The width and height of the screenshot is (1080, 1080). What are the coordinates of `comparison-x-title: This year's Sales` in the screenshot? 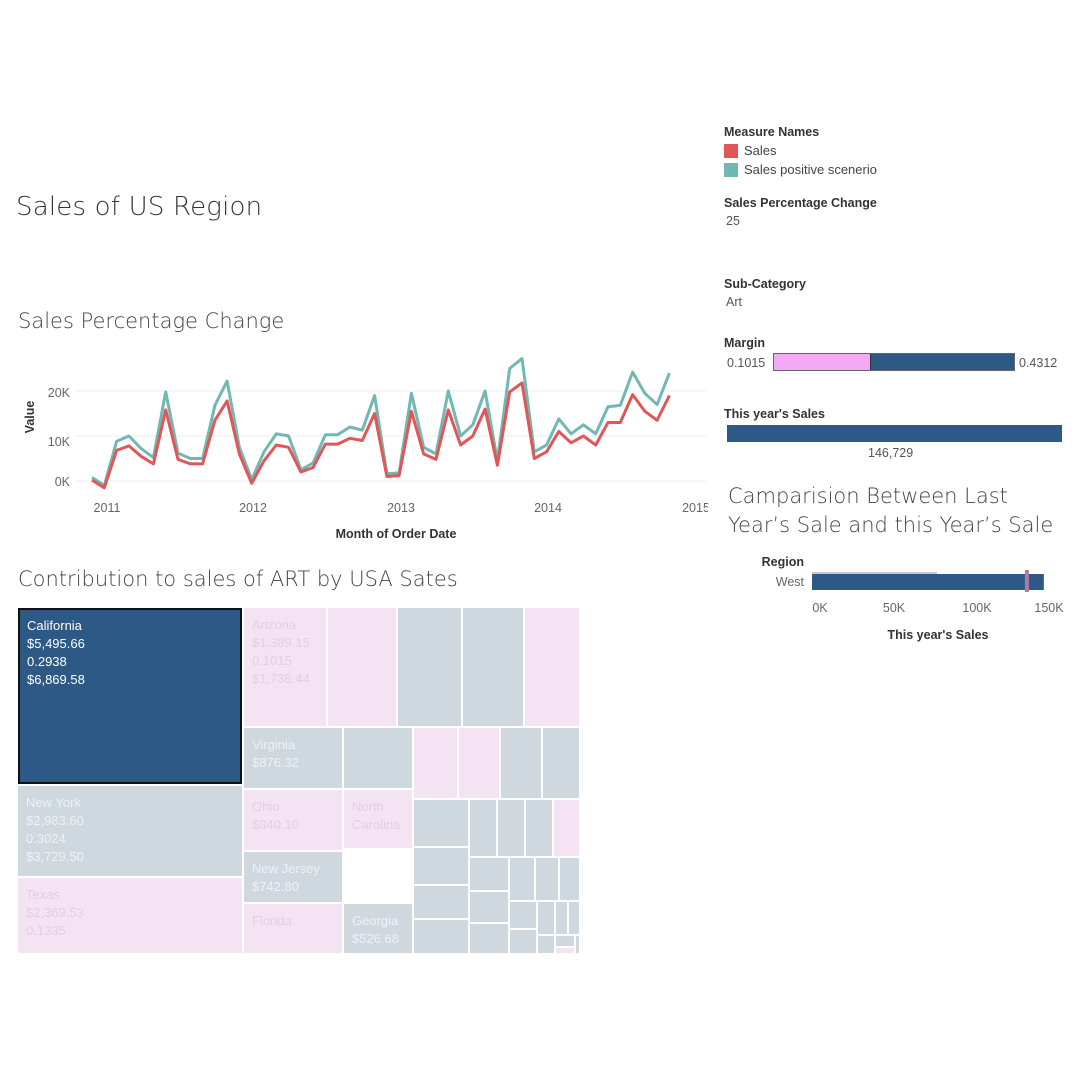 It's located at (938, 635).